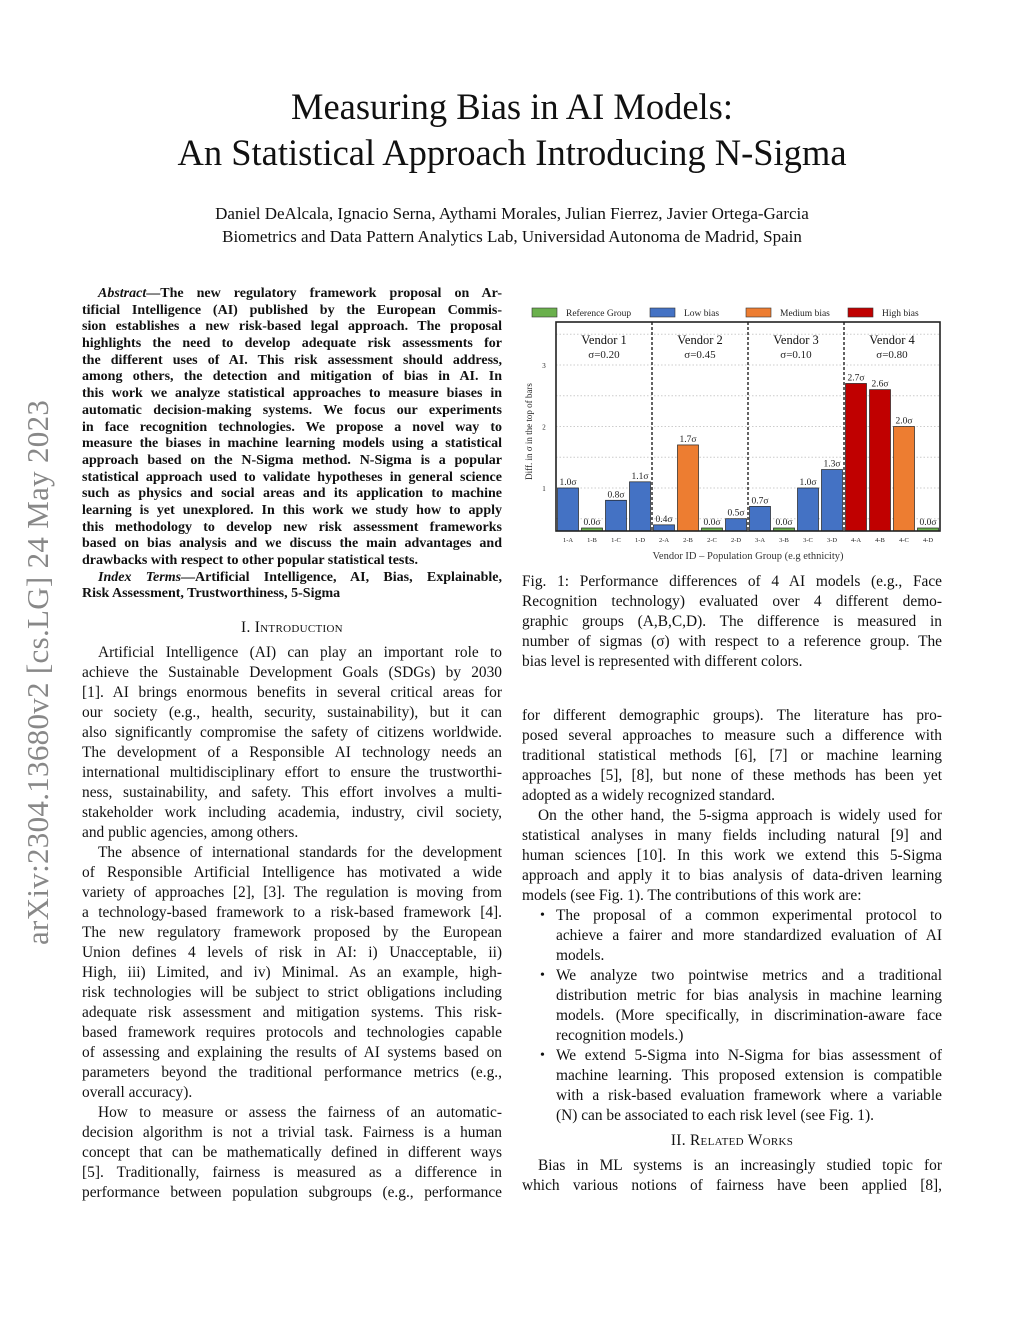  I want to click on y-axis-label: Diff. in σ in the top of bars, so click(529, 431).